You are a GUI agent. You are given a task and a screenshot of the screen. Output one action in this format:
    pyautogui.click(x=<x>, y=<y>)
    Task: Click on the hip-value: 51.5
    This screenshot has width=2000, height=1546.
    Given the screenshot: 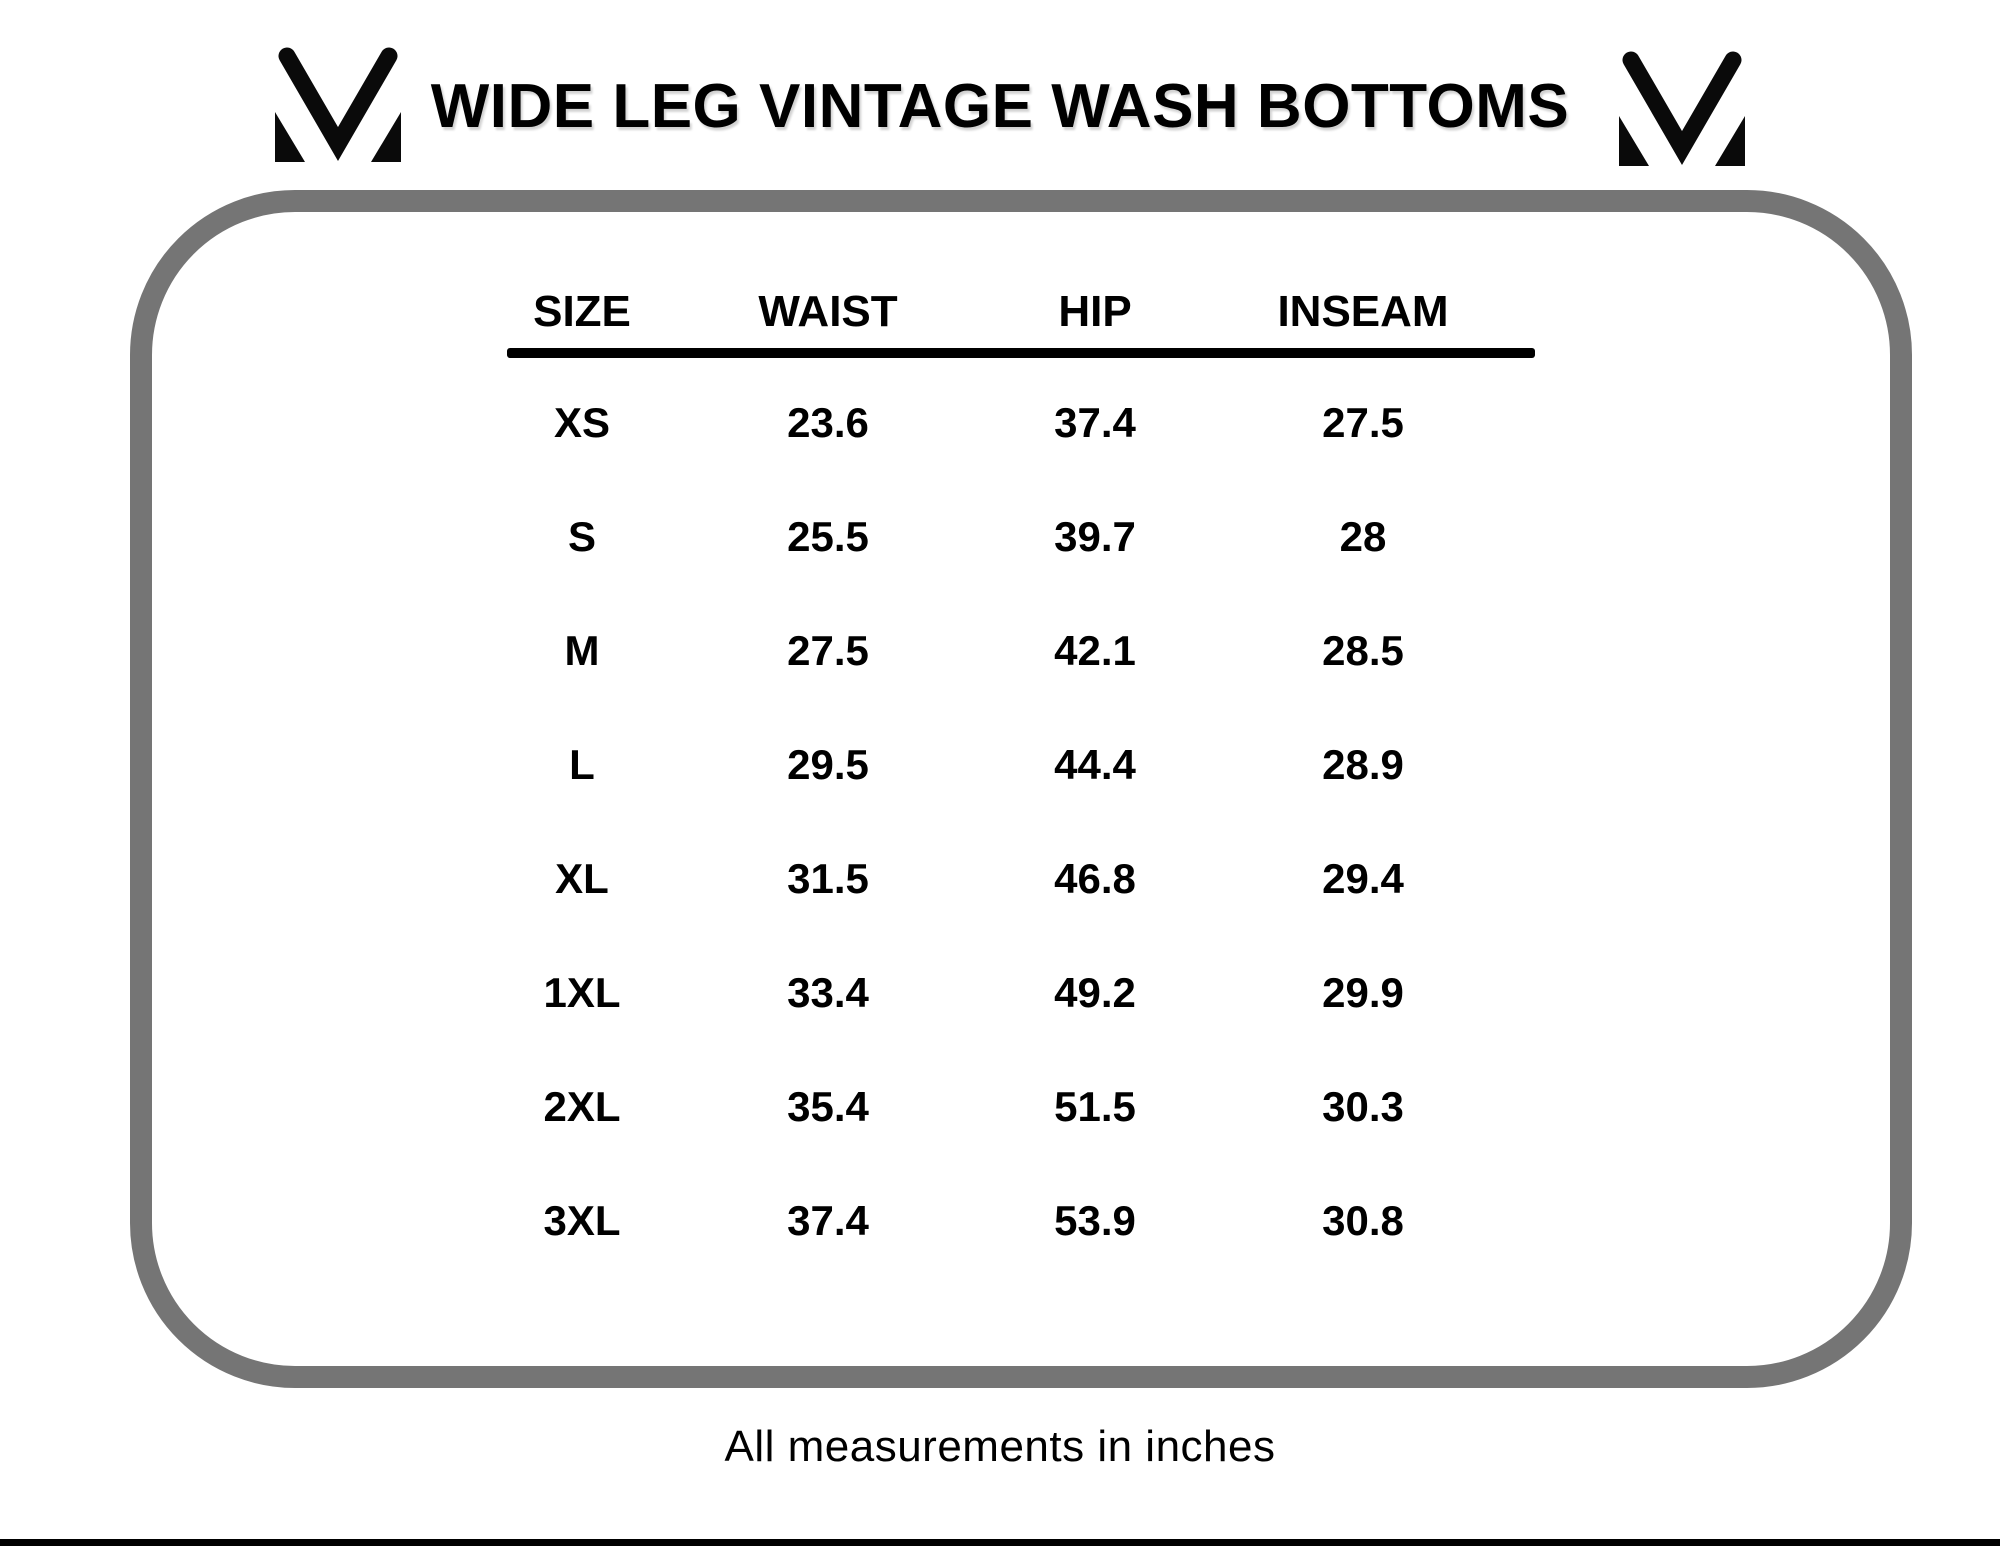 What is the action you would take?
    pyautogui.click(x=1095, y=1106)
    